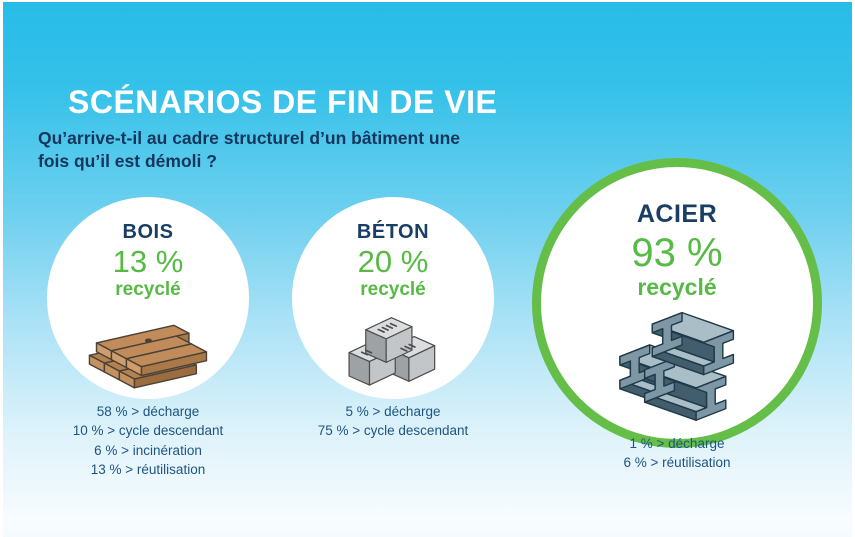  What do you see at coordinates (393, 411) in the screenshot?
I see `stat-line: 5 % > décharge` at bounding box center [393, 411].